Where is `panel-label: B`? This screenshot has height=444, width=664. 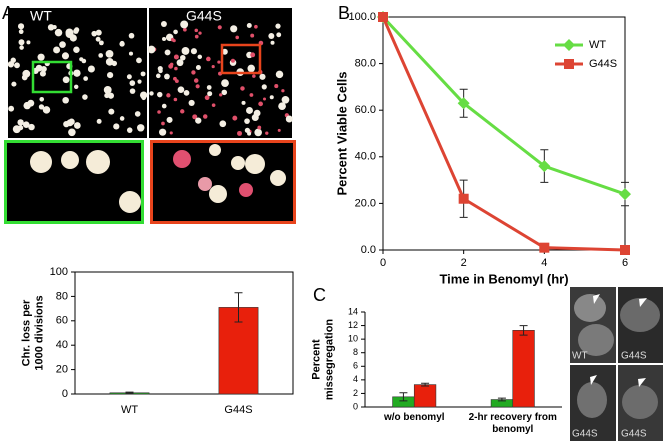
panel-label: B is located at coordinates (344, 13).